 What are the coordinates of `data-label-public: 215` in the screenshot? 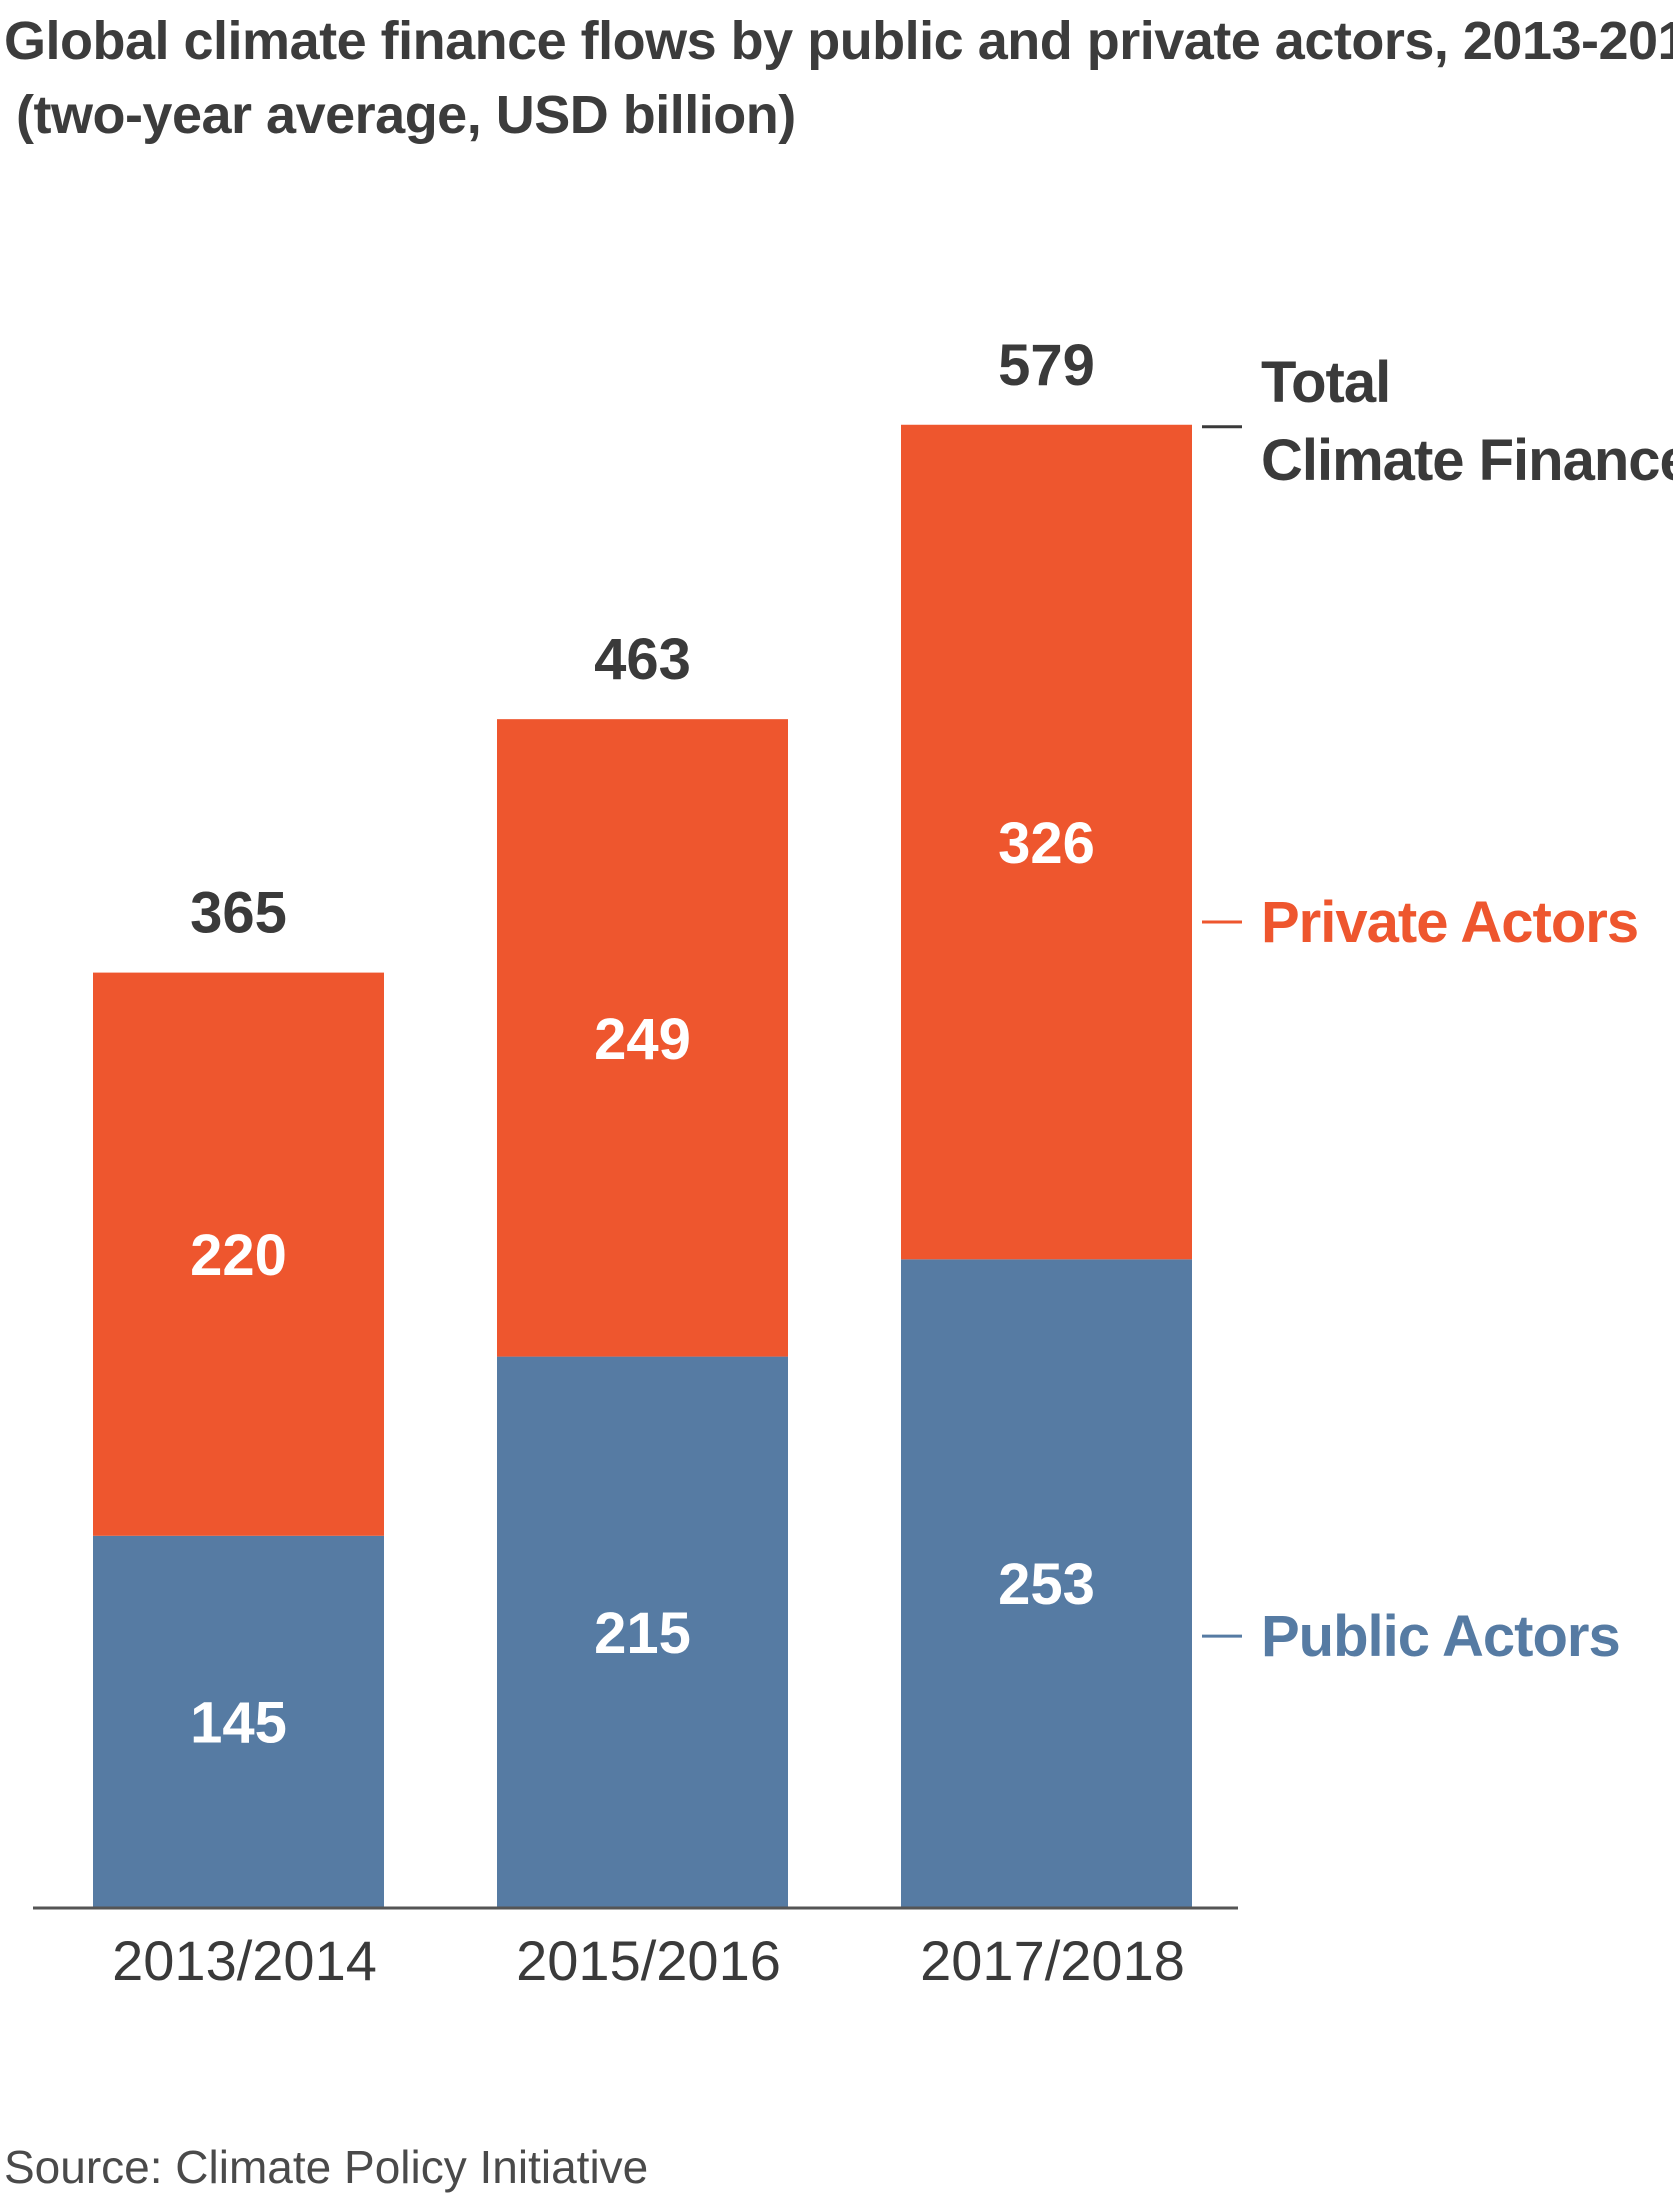 It's located at (642, 1633).